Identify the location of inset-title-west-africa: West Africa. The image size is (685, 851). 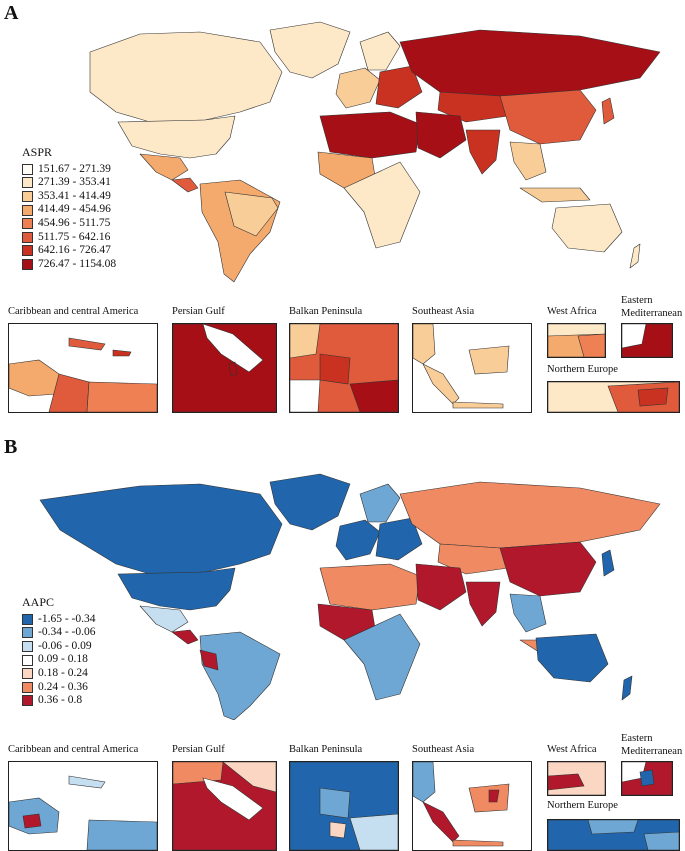
(572, 749).